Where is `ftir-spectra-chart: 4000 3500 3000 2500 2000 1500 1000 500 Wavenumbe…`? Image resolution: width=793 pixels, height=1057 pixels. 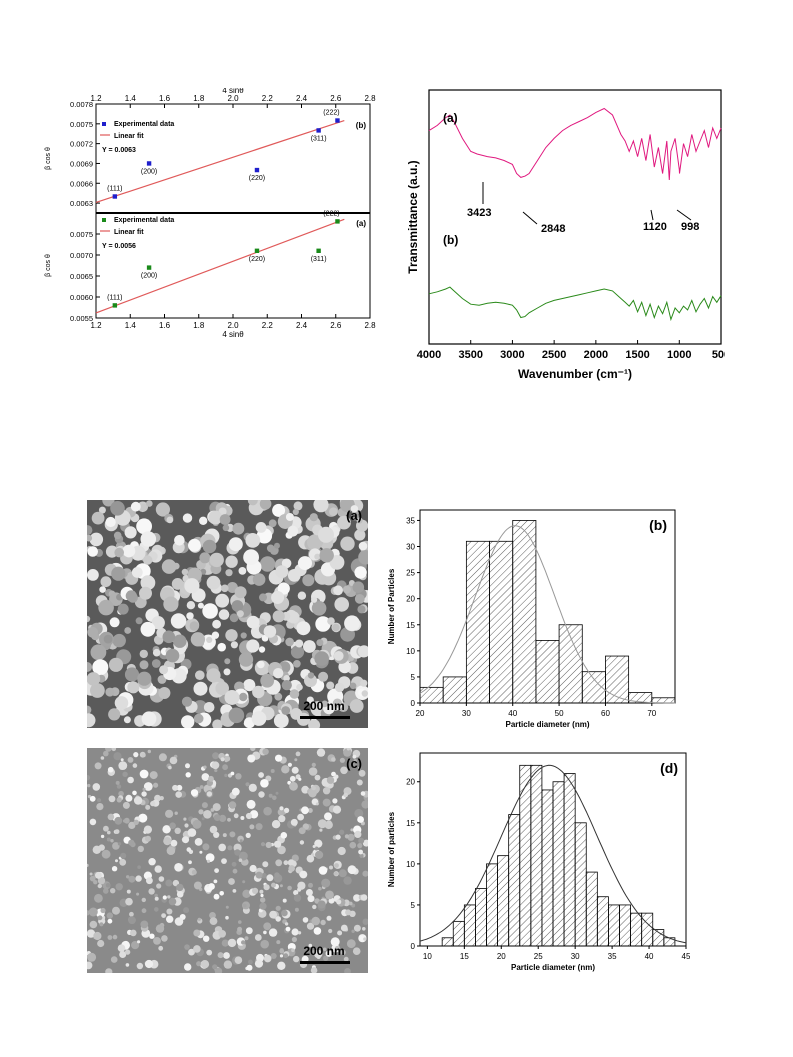 ftir-spectra-chart: 4000 3500 3000 2500 2000 1500 1000 500 Wavenumbe… is located at coordinates (565, 235).